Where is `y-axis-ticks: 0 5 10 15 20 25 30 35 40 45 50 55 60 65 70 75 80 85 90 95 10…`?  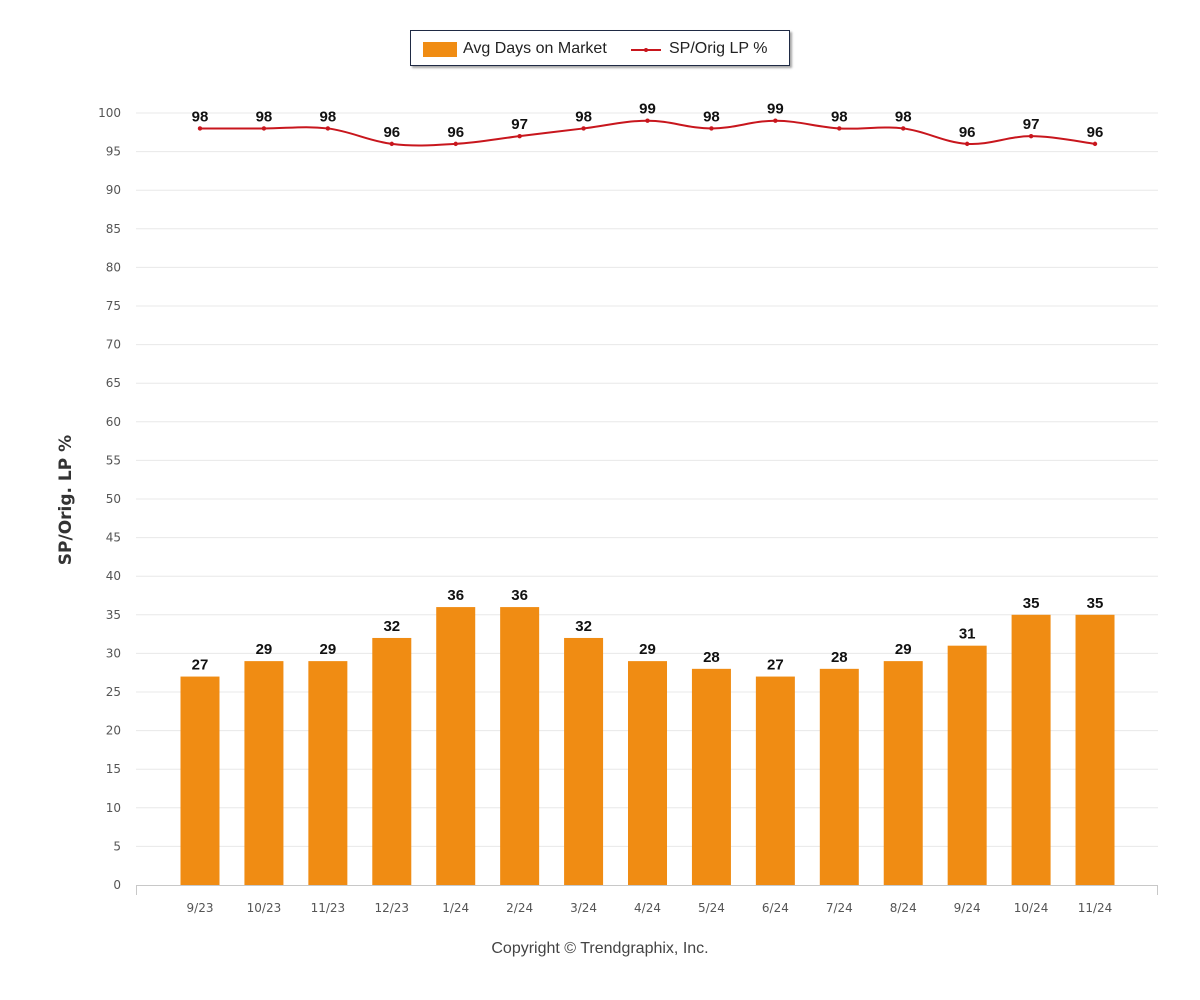 y-axis-ticks: 0 5 10 15 20 25 30 35 40 45 50 55 60 65 70 75 80 85 90 95 10… is located at coordinates (109, 499).